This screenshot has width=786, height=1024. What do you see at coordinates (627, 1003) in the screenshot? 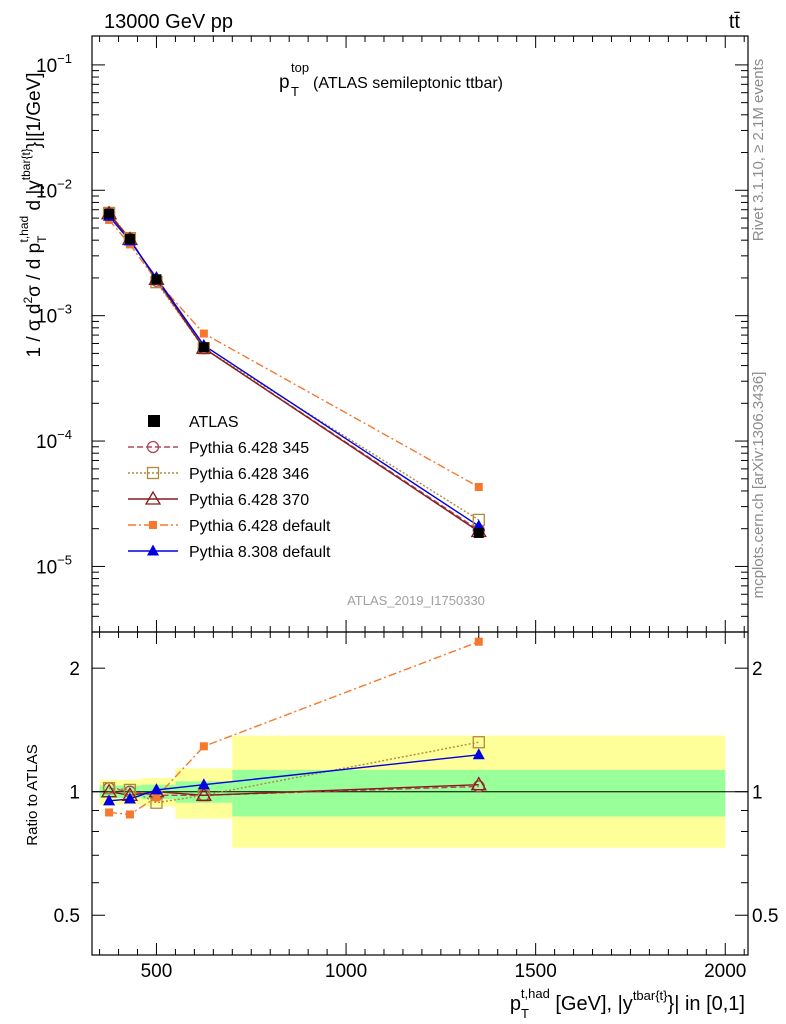
I see `x-axis-label: pTt,had [GeV], |ytbar{t}}| in [0,1]` at bounding box center [627, 1003].